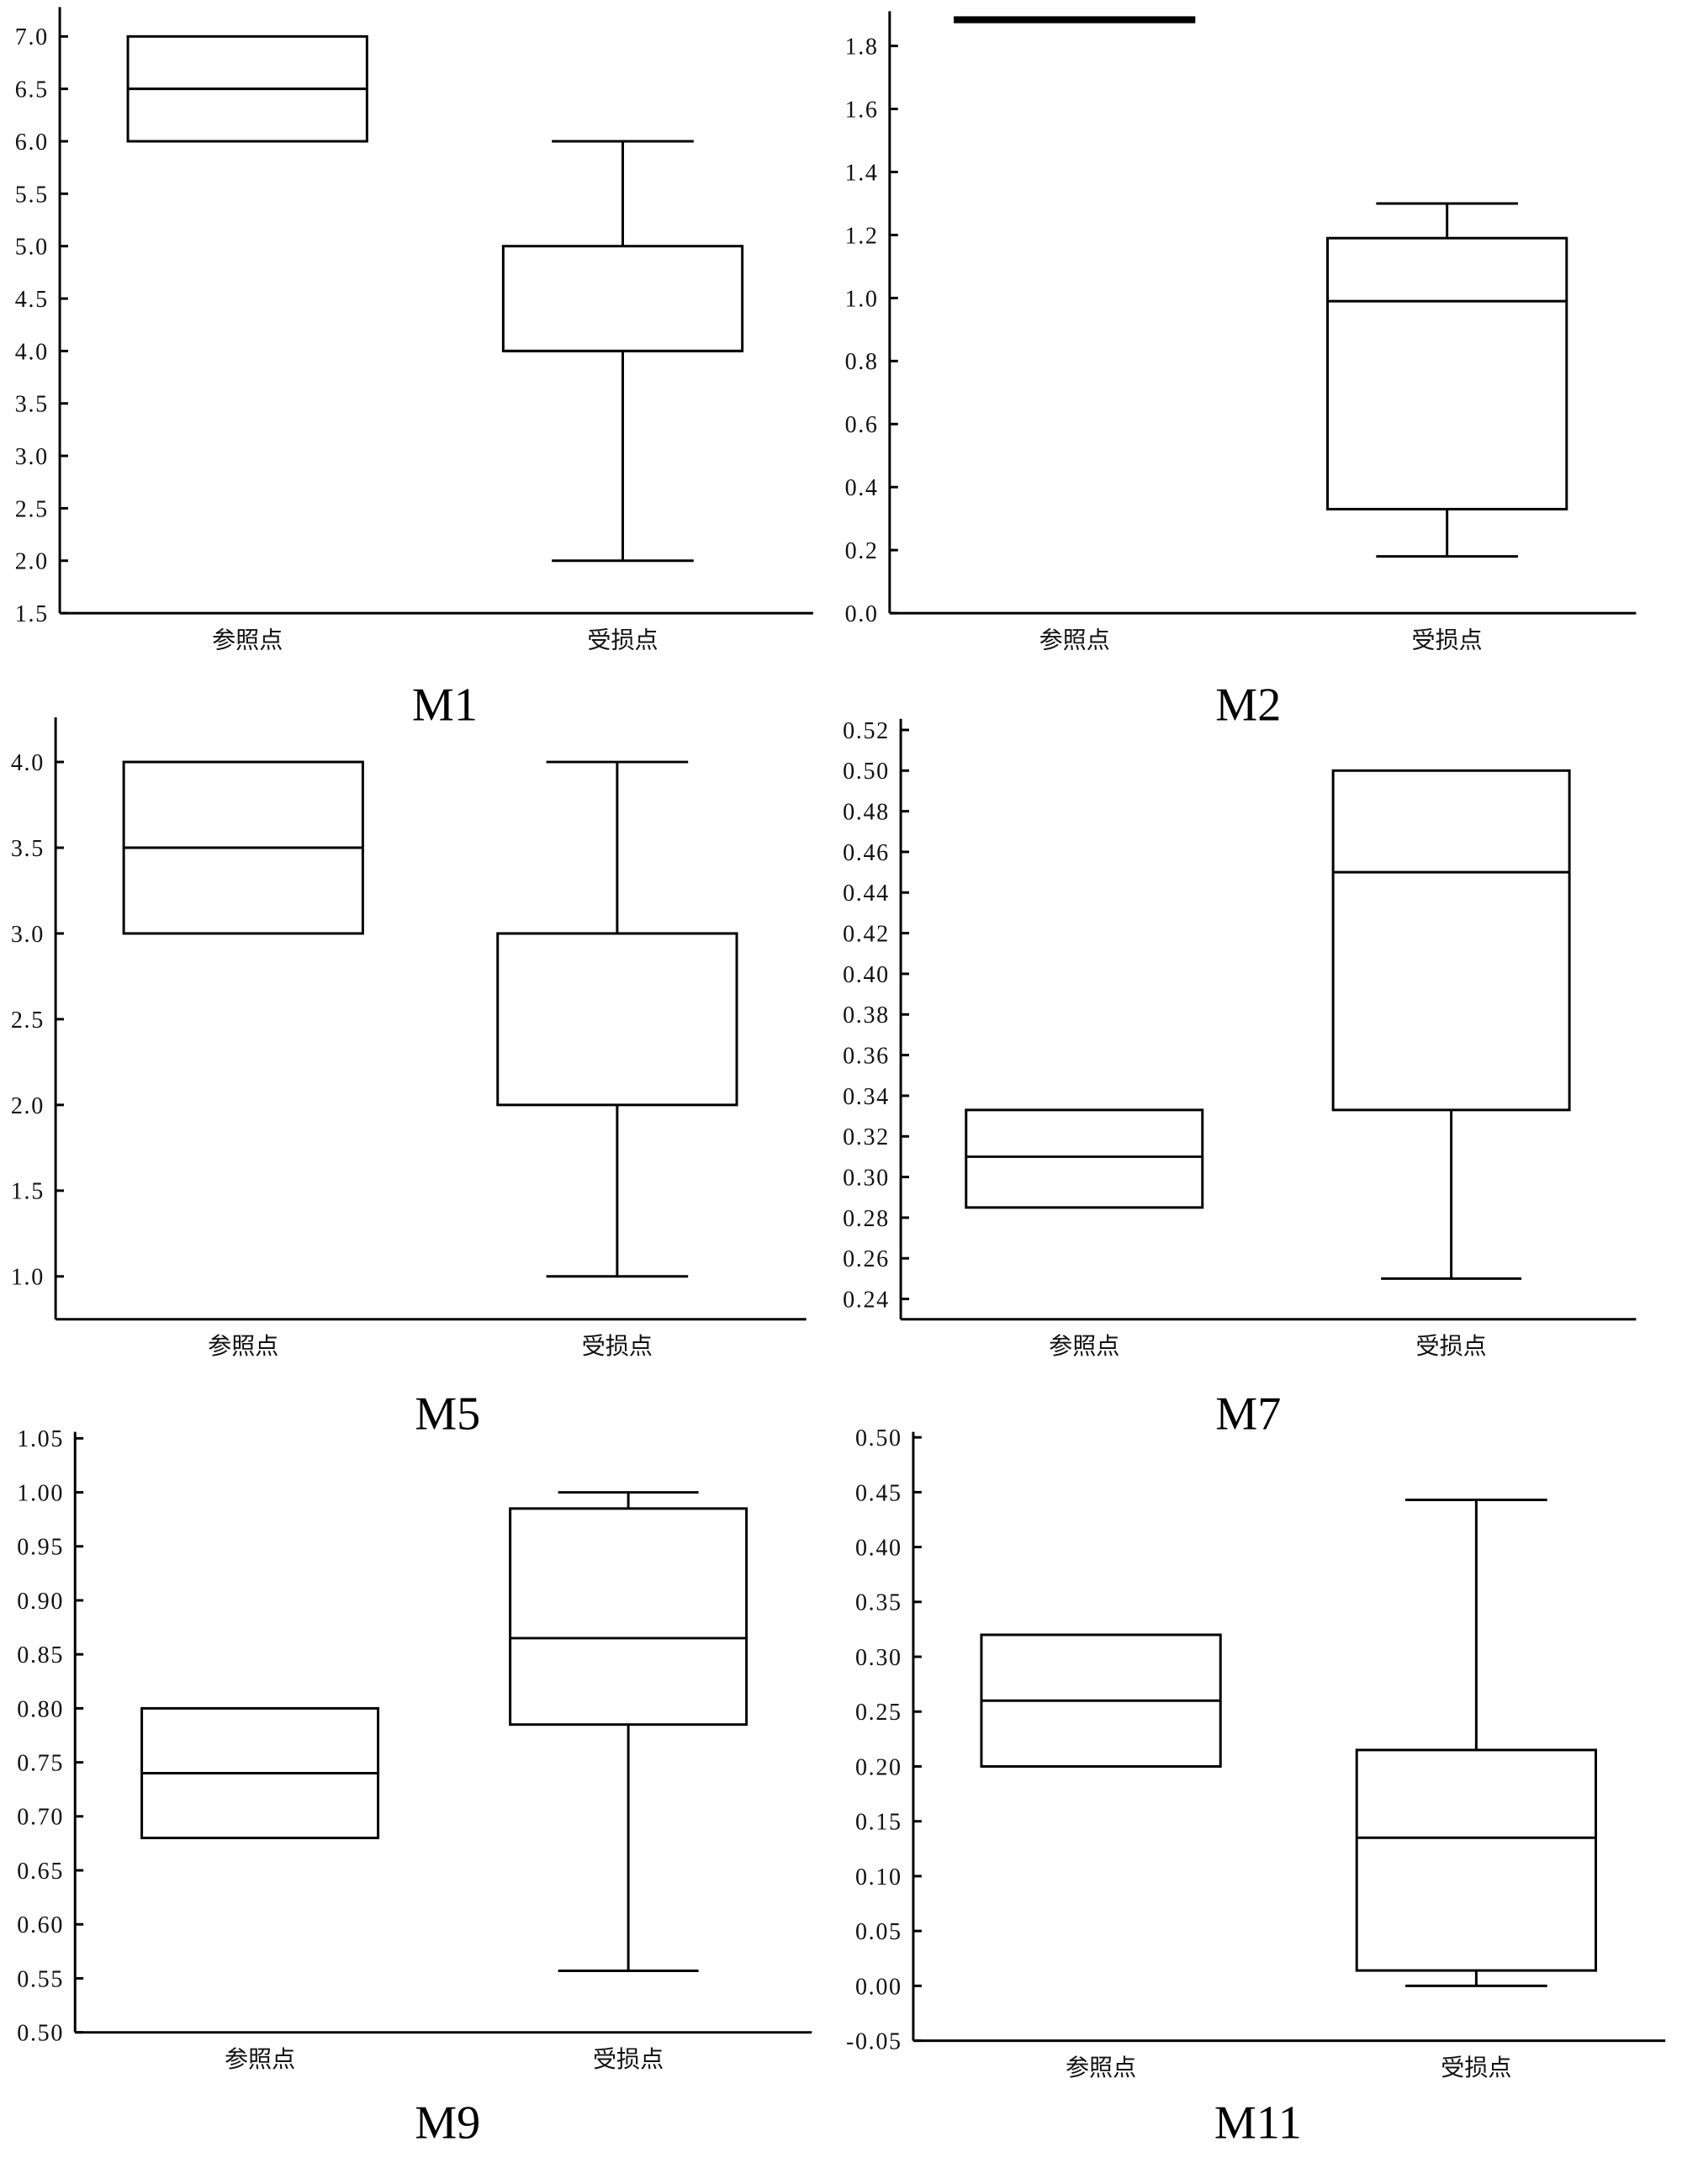  Describe the element at coordinates (878, 1932) in the screenshot. I see `y-tick-label: 0.05` at that location.